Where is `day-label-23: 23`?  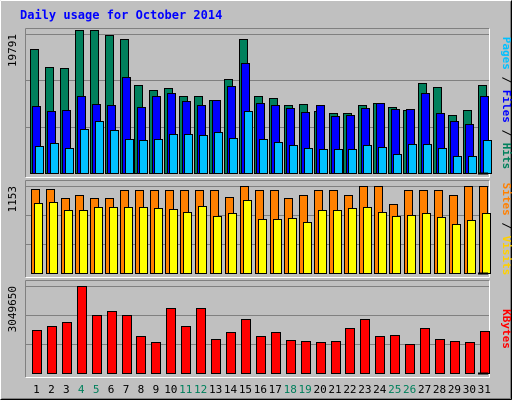 day-label-23: 23 is located at coordinates (364, 389).